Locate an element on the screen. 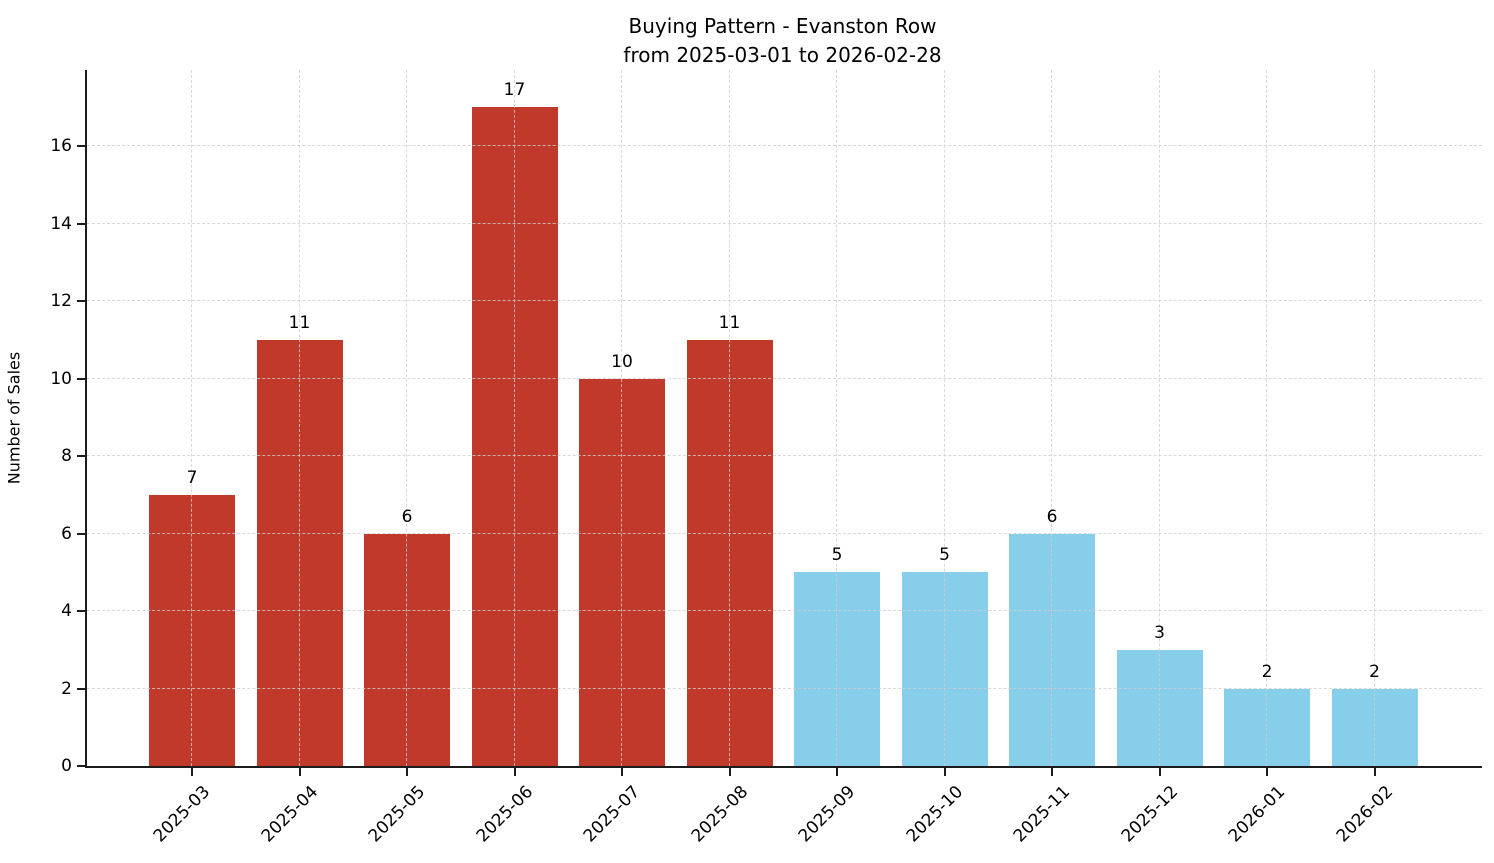 This screenshot has height=863, width=1494. x-tick-label-2025-11: 2025-11 is located at coordinates (1042, 814).